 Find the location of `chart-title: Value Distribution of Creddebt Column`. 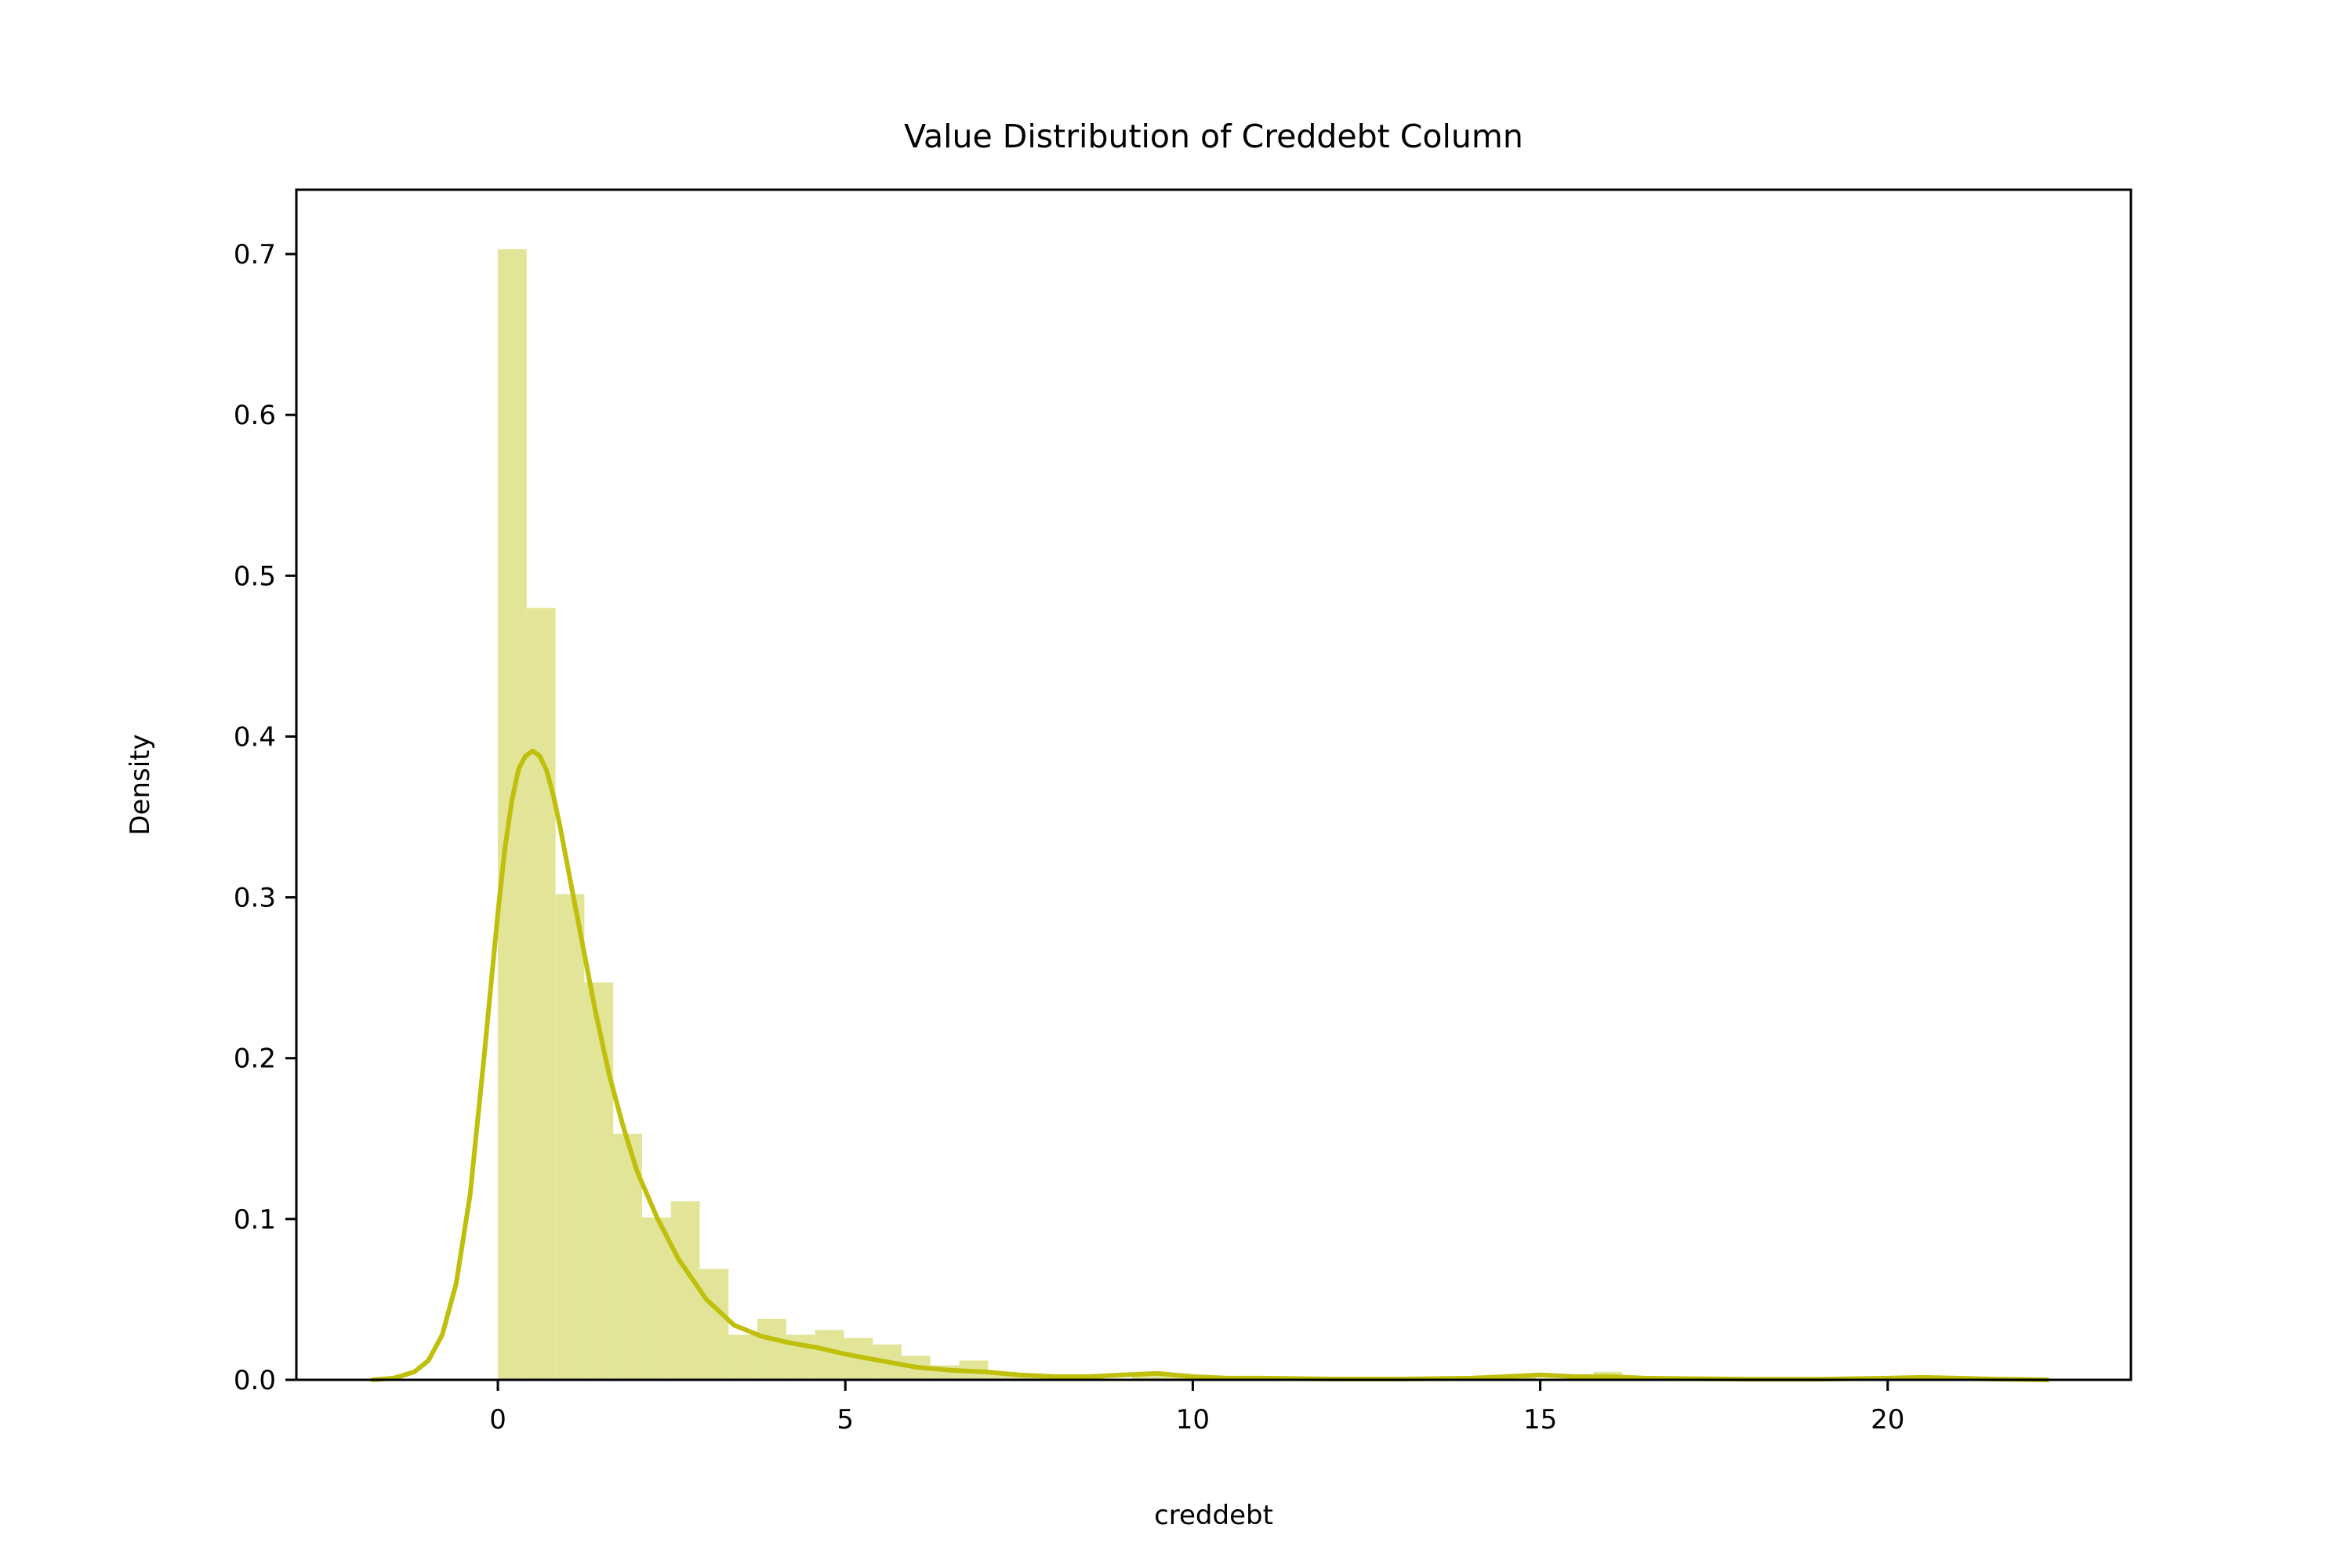

chart-title: Value Distribution of Creddebt Column is located at coordinates (1213, 136).